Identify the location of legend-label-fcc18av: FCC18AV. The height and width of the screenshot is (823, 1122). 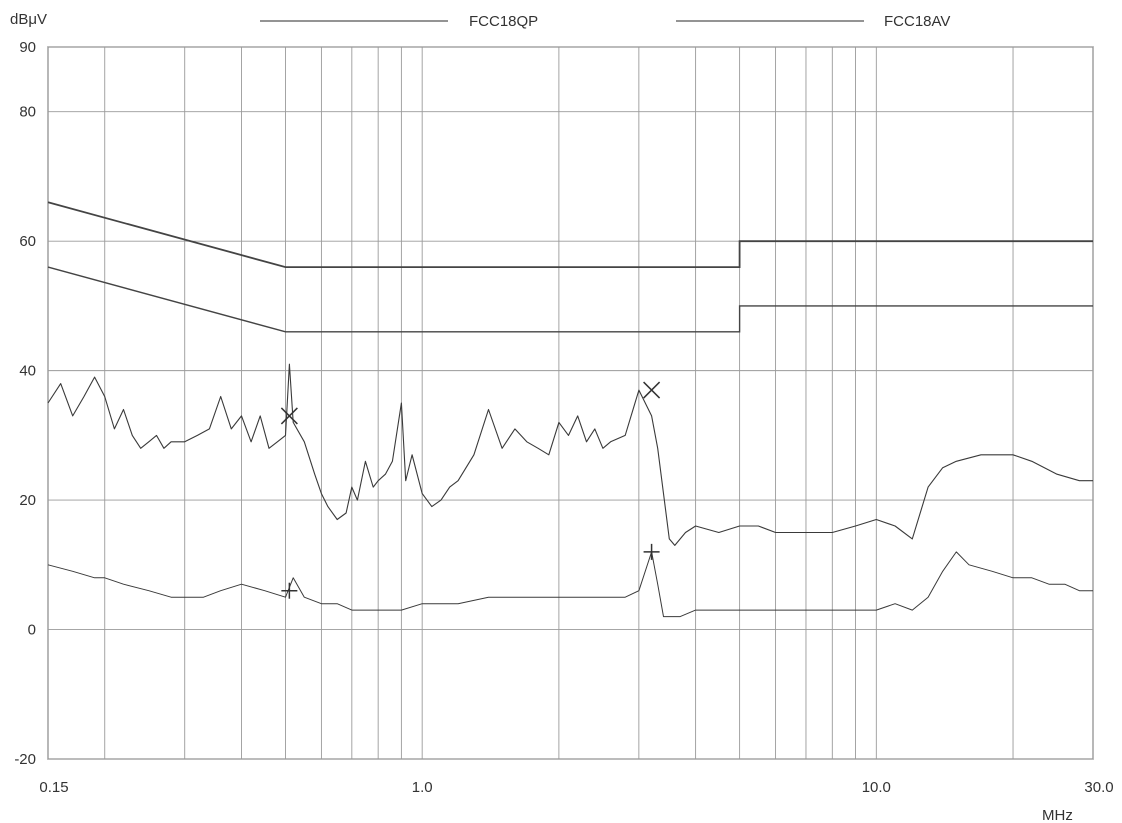
(917, 21).